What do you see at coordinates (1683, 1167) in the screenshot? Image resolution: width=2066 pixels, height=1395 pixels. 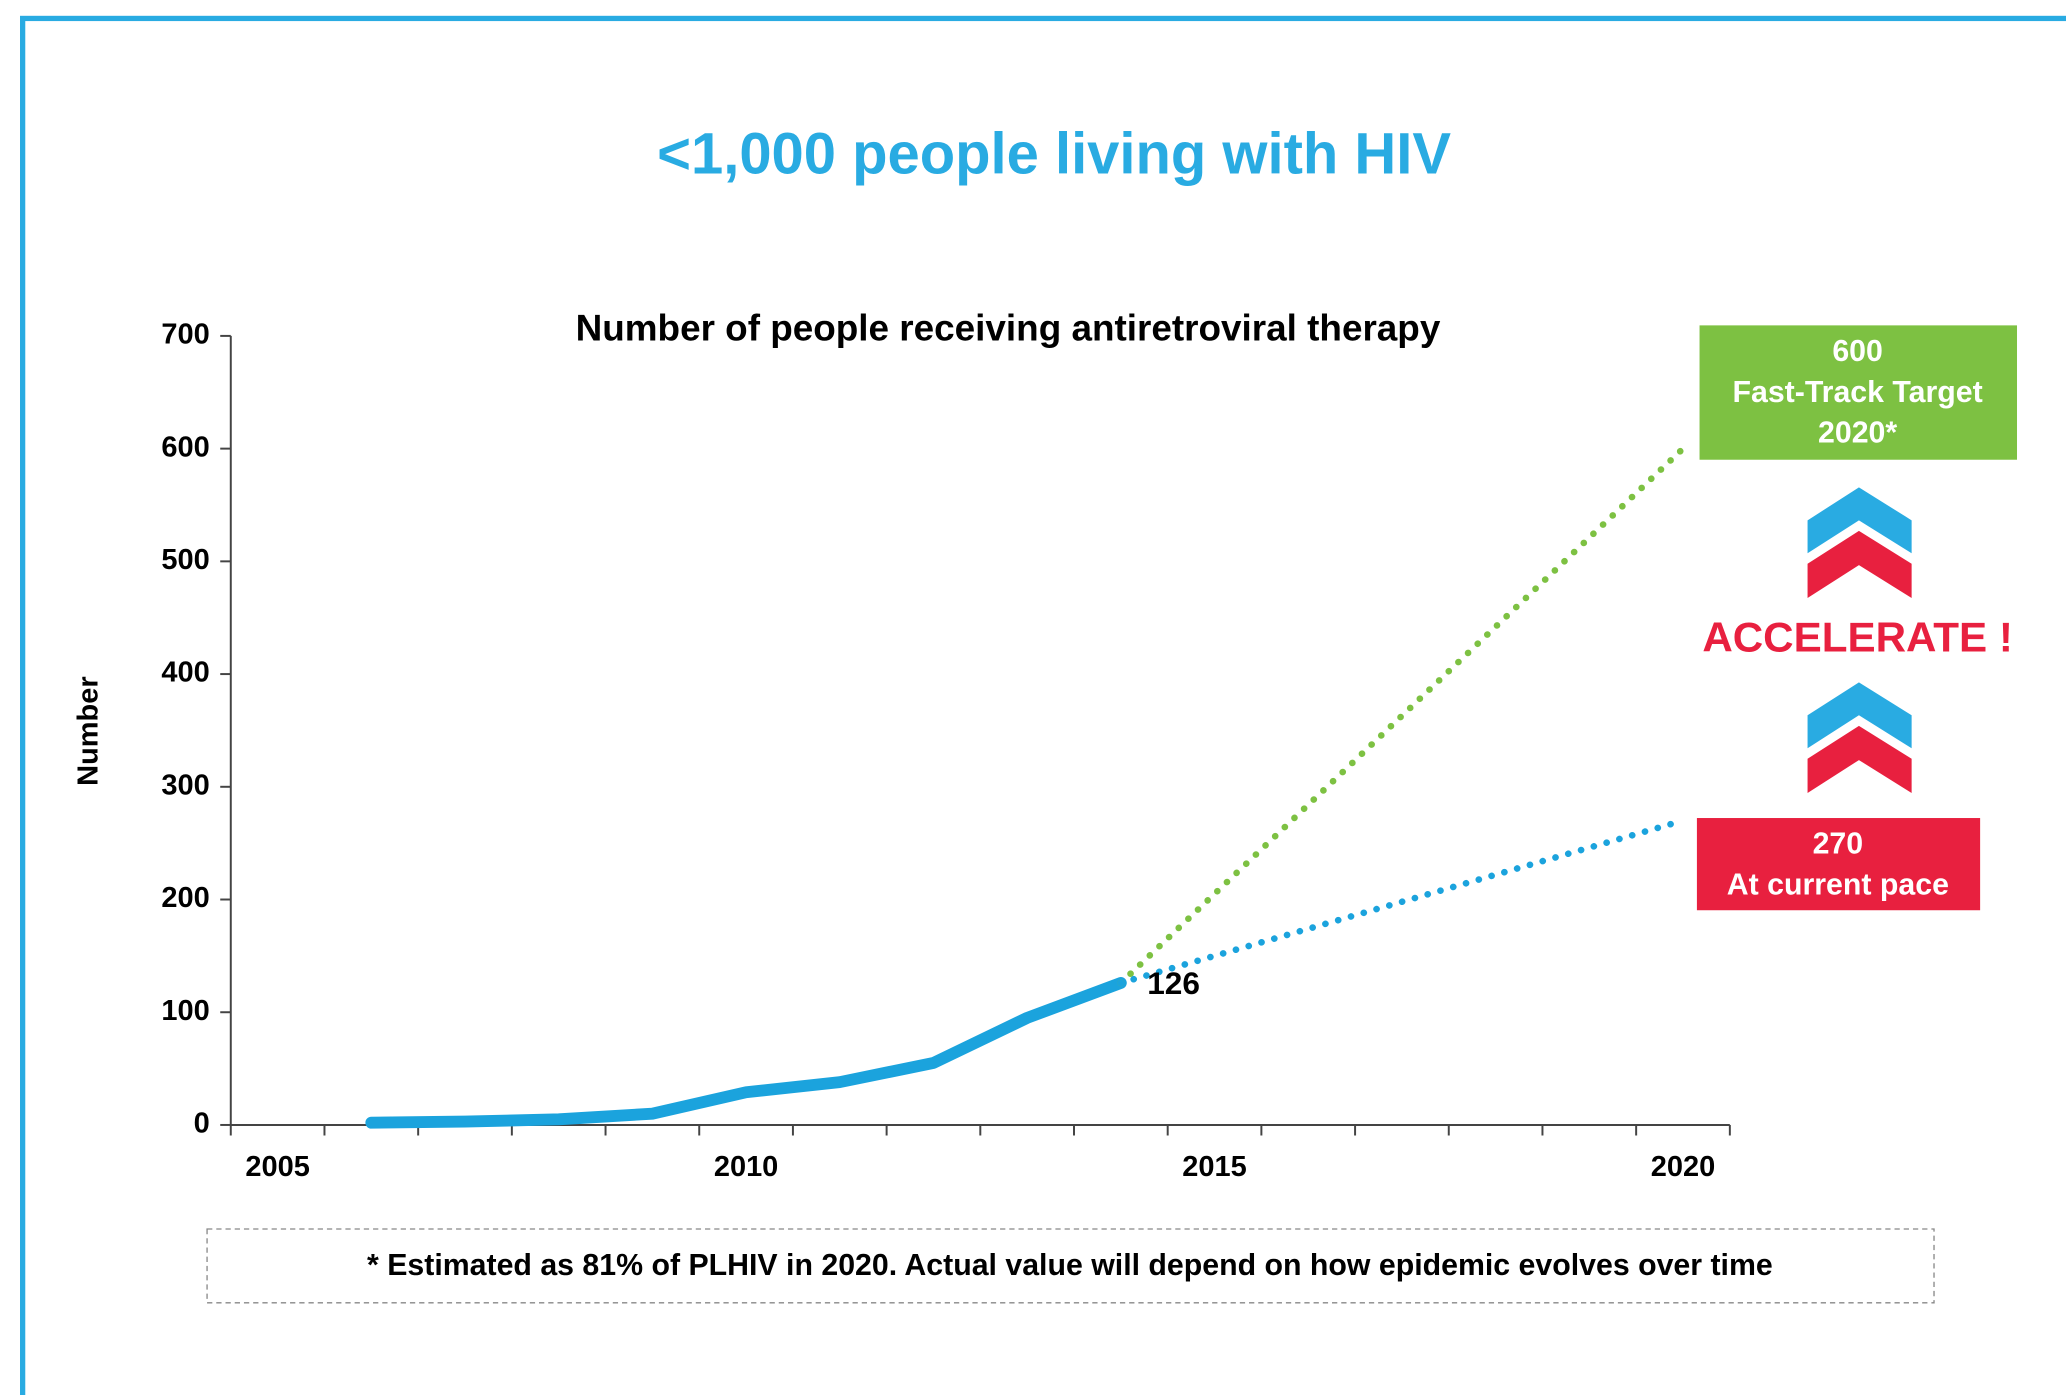 I see `x-tick-label: 2020` at bounding box center [1683, 1167].